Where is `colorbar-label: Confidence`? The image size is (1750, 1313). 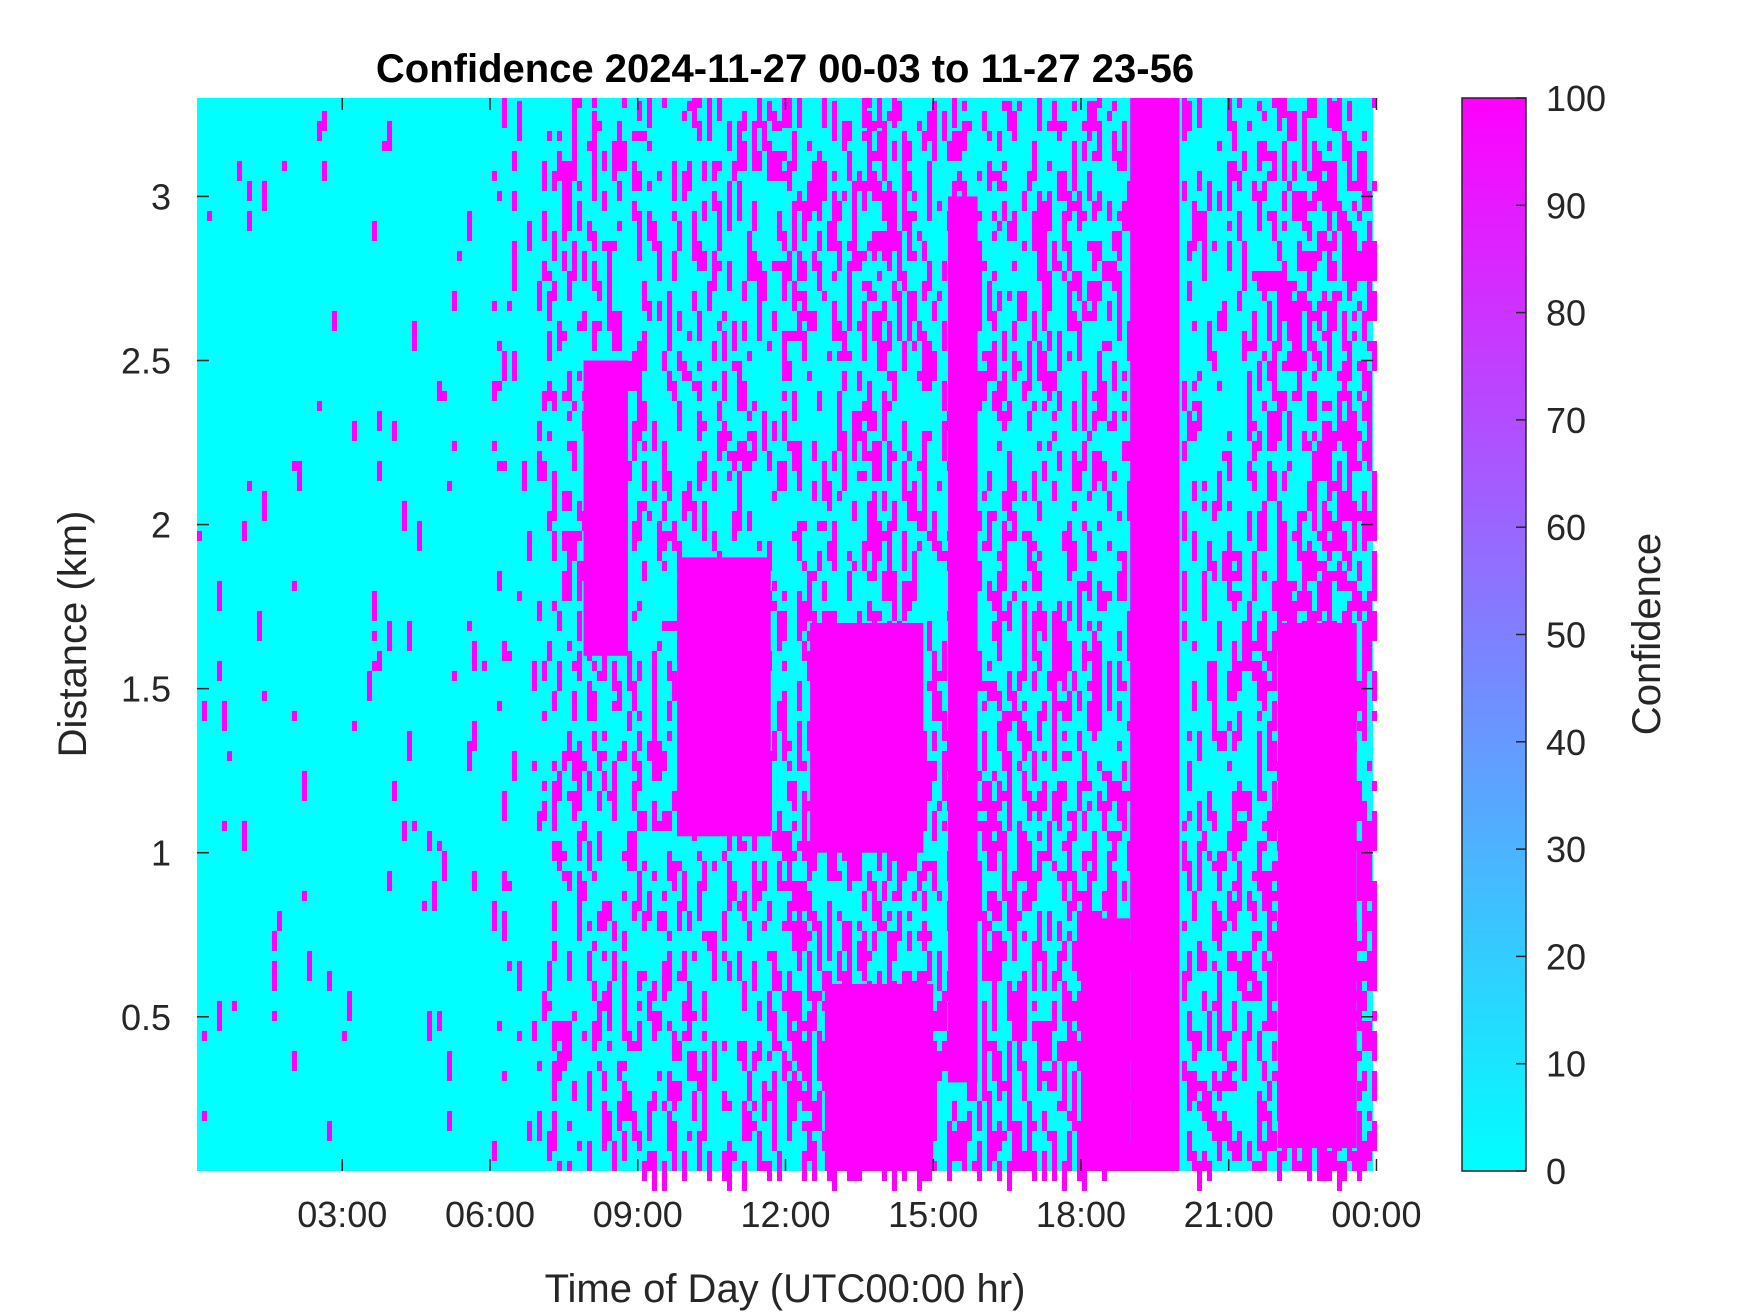
colorbar-label: Confidence is located at coordinates (1647, 634).